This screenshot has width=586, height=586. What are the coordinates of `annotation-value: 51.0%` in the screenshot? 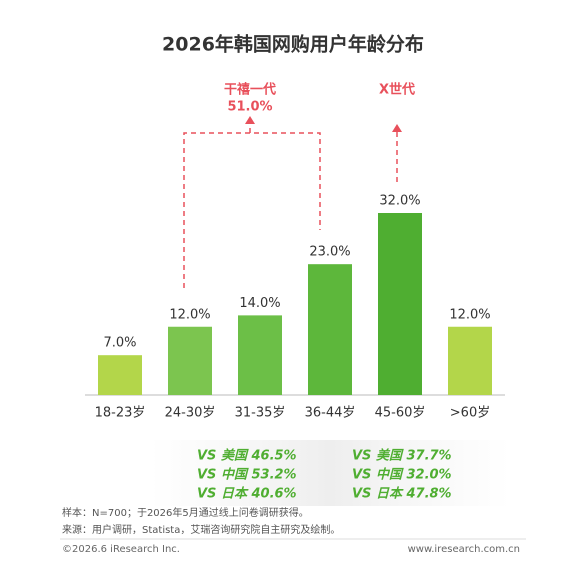 It's located at (249, 107).